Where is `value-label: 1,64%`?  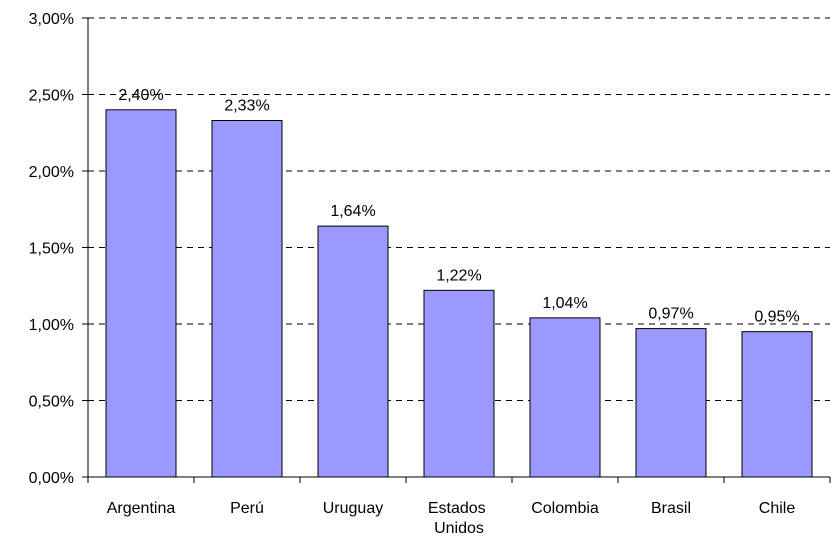 value-label: 1,64% is located at coordinates (352, 211).